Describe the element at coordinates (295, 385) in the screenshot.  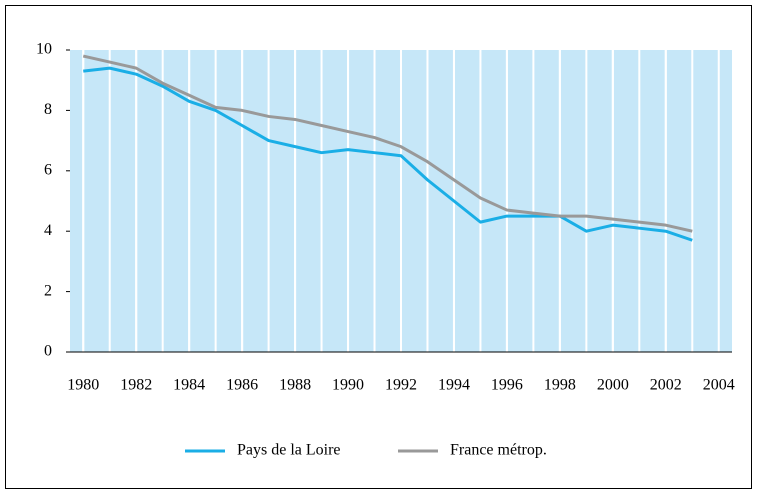
I see `x-tick-label: 1988` at that location.